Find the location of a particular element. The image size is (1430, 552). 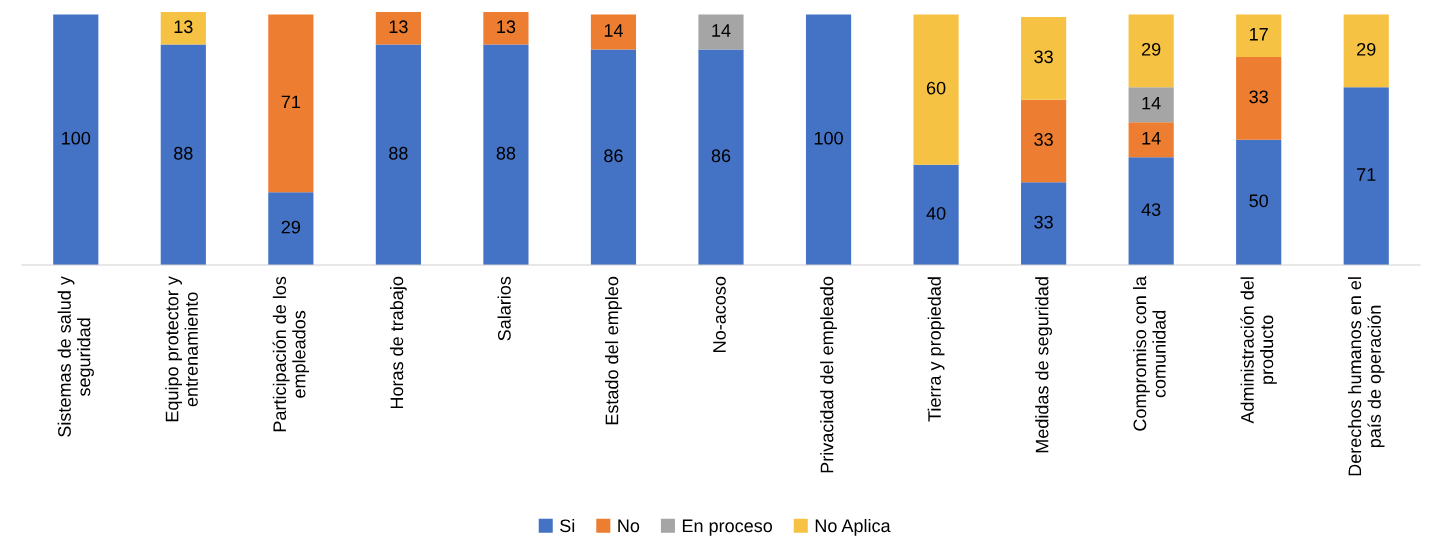

x-tick-label: Participación de los empleados is located at coordinates (291, 354).